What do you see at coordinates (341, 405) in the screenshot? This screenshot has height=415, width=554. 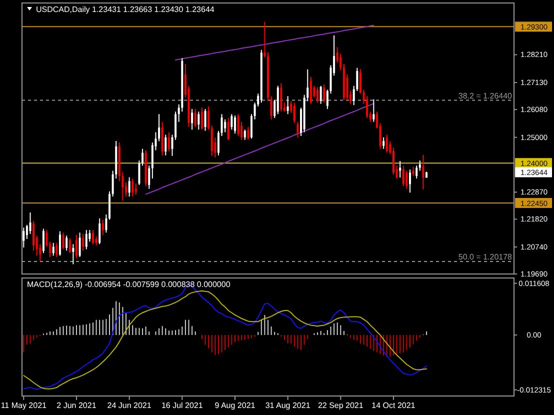 I see `x-tick-label: 22 Sep 2021` at bounding box center [341, 405].